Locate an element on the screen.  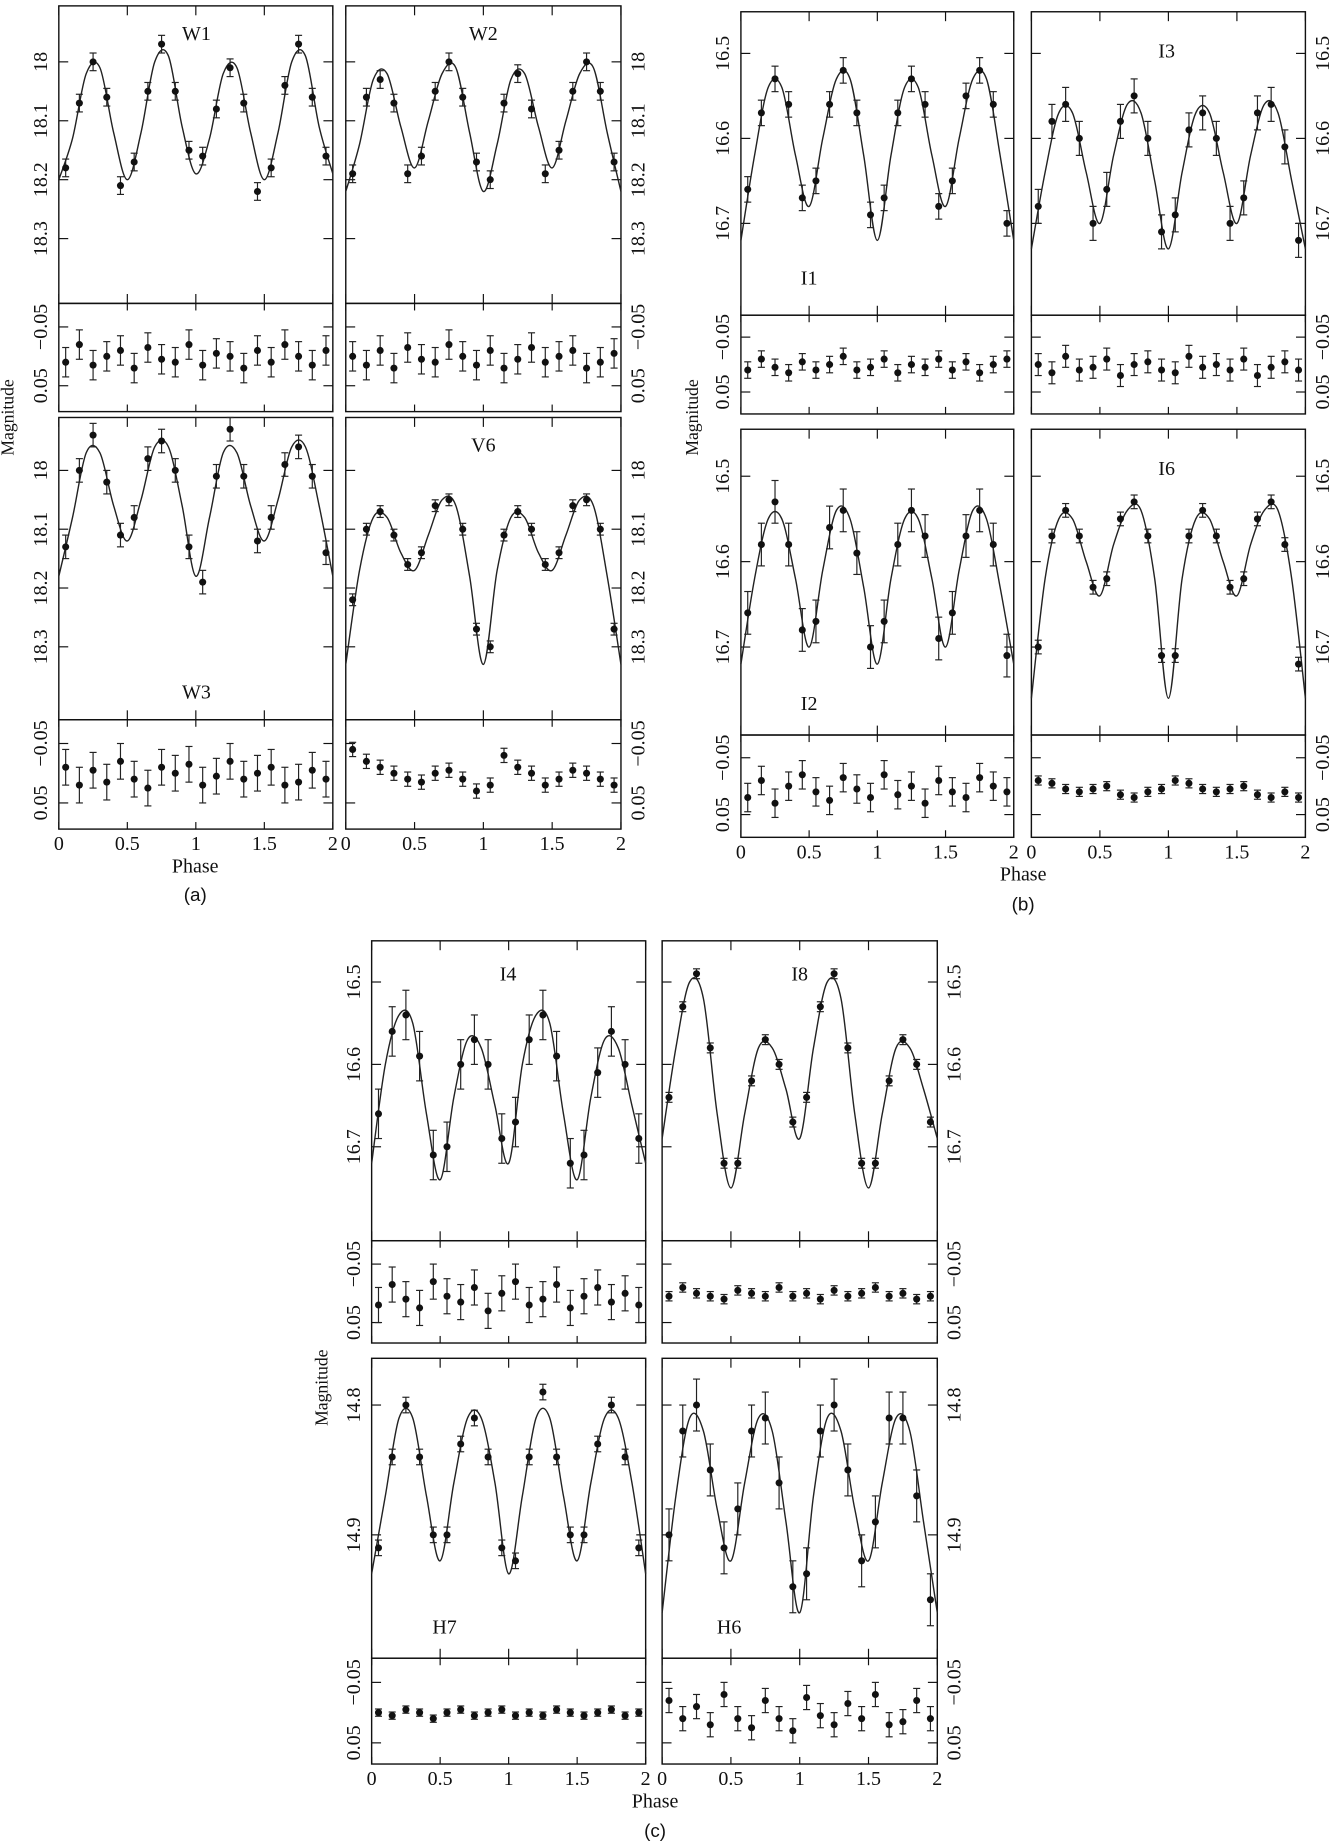
model-curve is located at coordinates (508, 1095).